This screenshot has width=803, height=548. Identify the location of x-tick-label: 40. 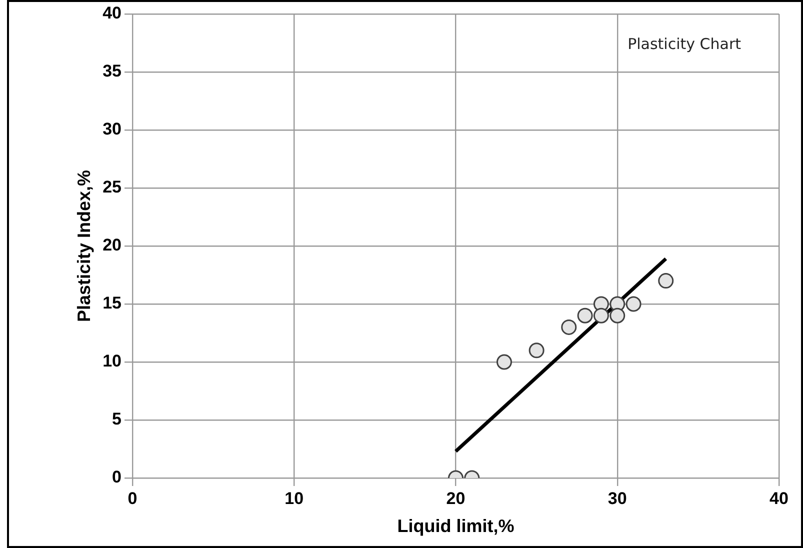
(779, 498).